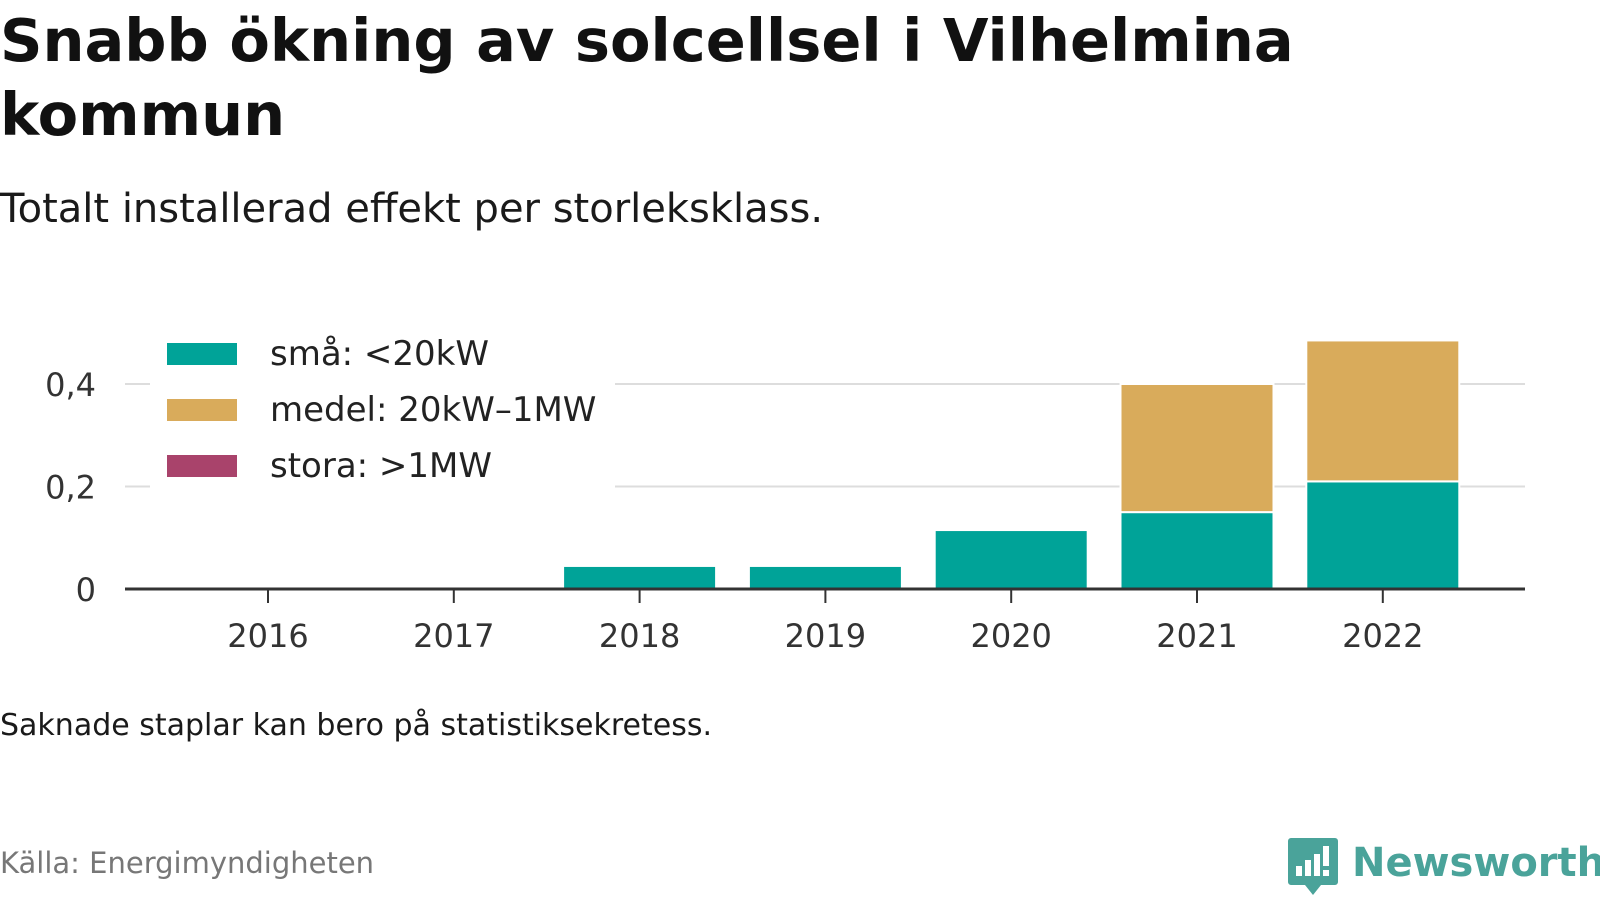 The image size is (1600, 902). What do you see at coordinates (1010, 636) in the screenshot?
I see `x-tick-label: 2020` at bounding box center [1010, 636].